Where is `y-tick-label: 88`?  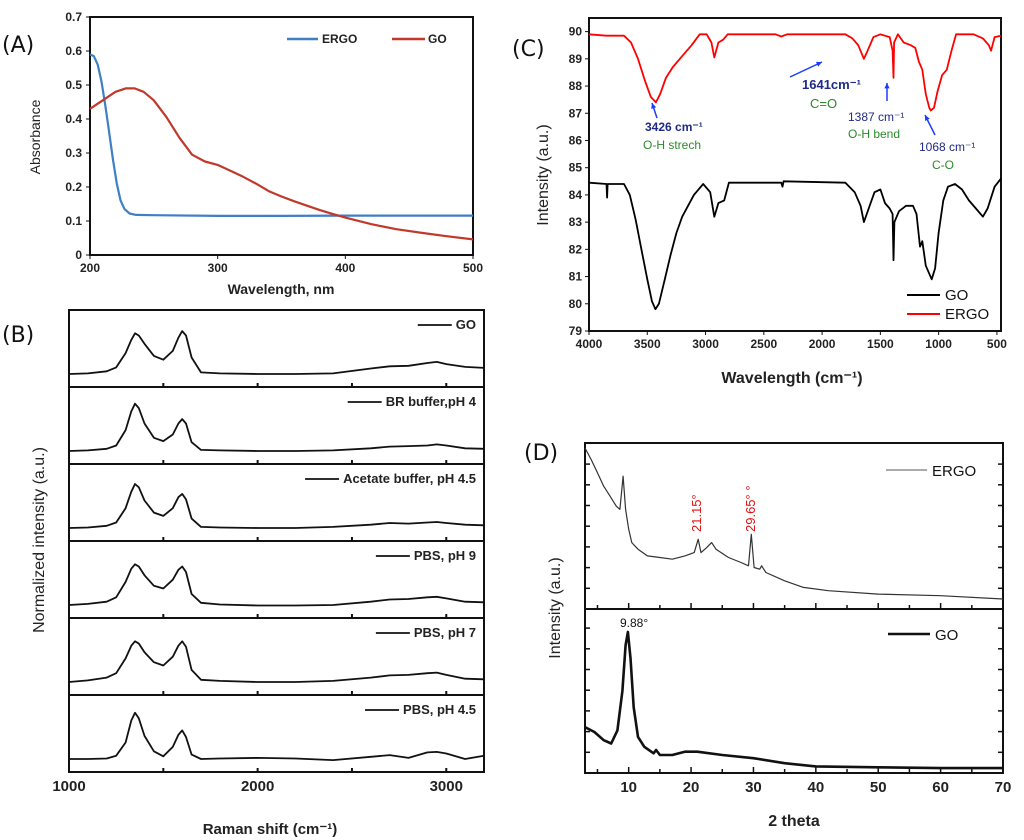 y-tick-label: 88 is located at coordinates (576, 86).